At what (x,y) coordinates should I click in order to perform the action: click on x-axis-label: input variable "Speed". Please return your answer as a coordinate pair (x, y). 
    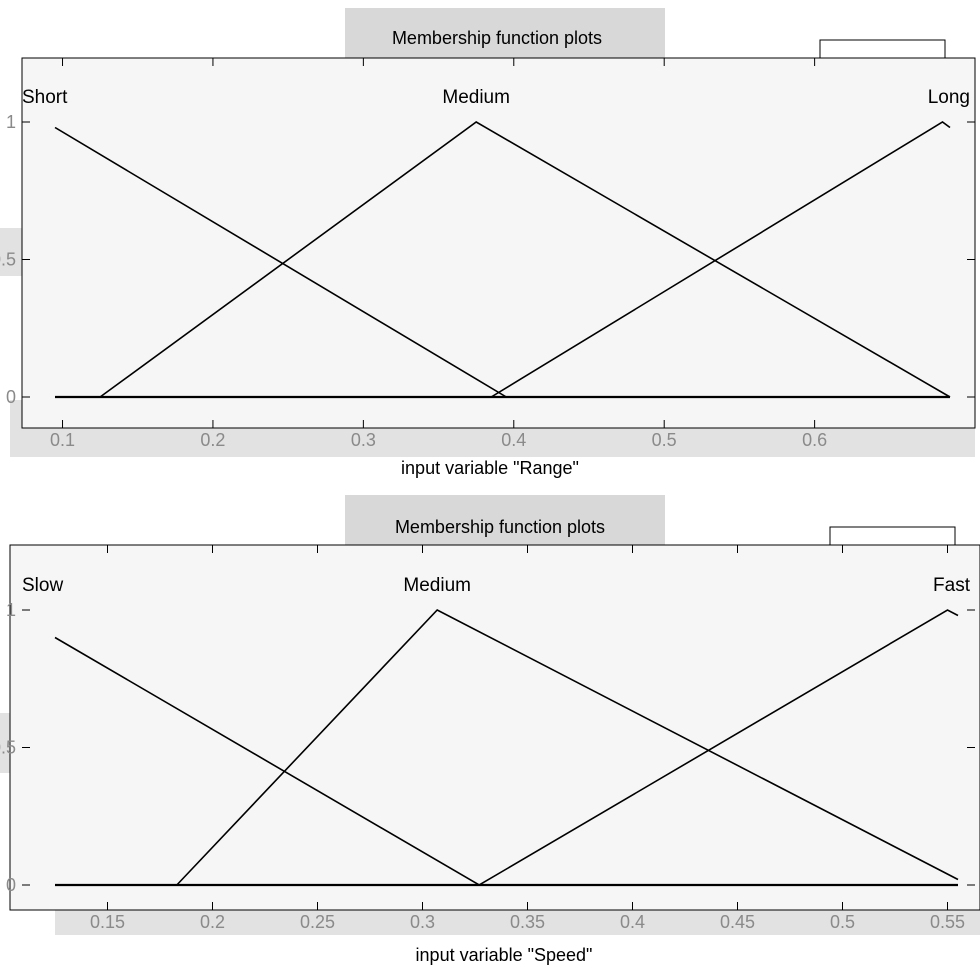
    Looking at the image, I should click on (504, 955).